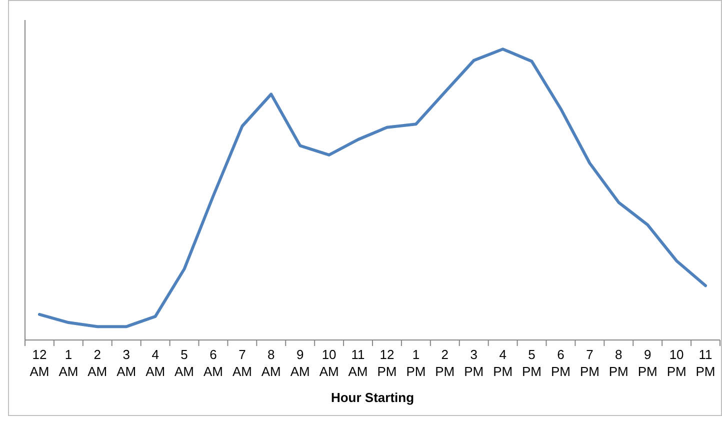 The image size is (722, 421). I want to click on x-tick-label: 5 PM, so click(532, 363).